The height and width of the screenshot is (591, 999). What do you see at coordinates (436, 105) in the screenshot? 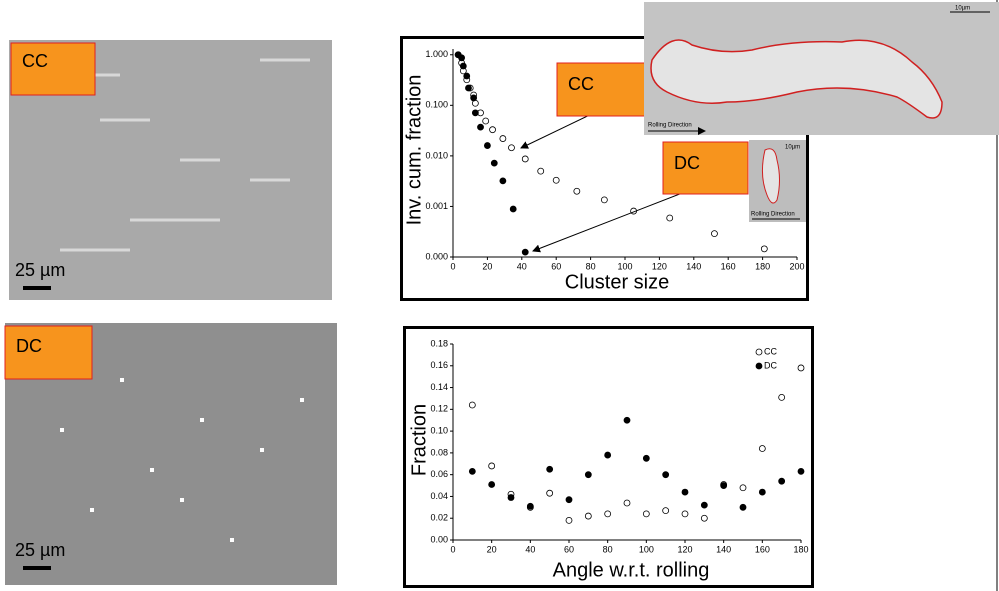
I see `y-tick-label: 0.100` at bounding box center [436, 105].